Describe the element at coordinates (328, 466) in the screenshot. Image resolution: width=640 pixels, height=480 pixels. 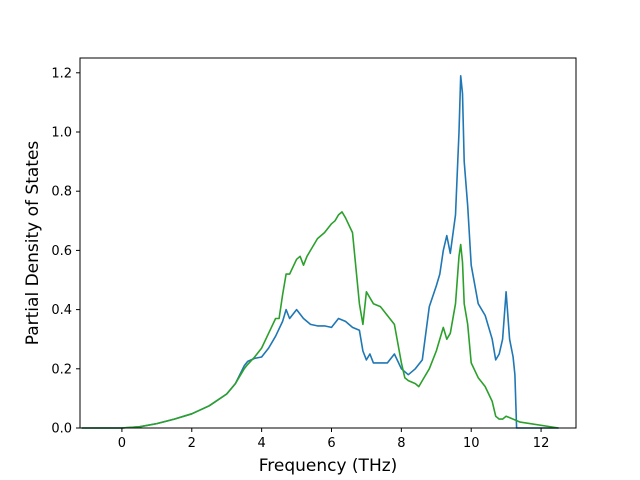
I see `x-axis-label: Frequency (THz)` at that location.